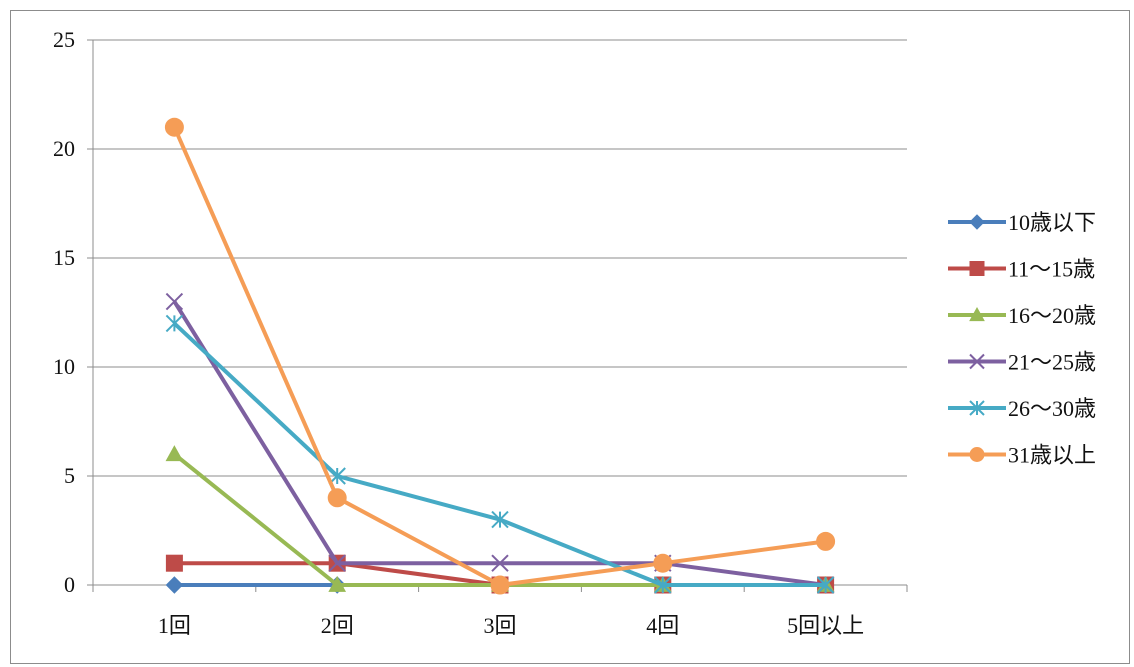 The image size is (1134, 667). What do you see at coordinates (174, 625) in the screenshot?
I see `x-tick-label: 1回` at bounding box center [174, 625].